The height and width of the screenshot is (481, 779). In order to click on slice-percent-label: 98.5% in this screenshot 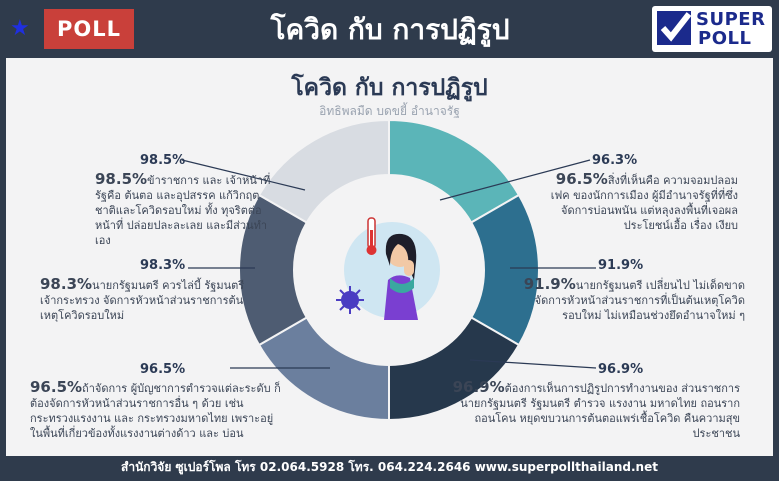, I will do `click(163, 160)`.